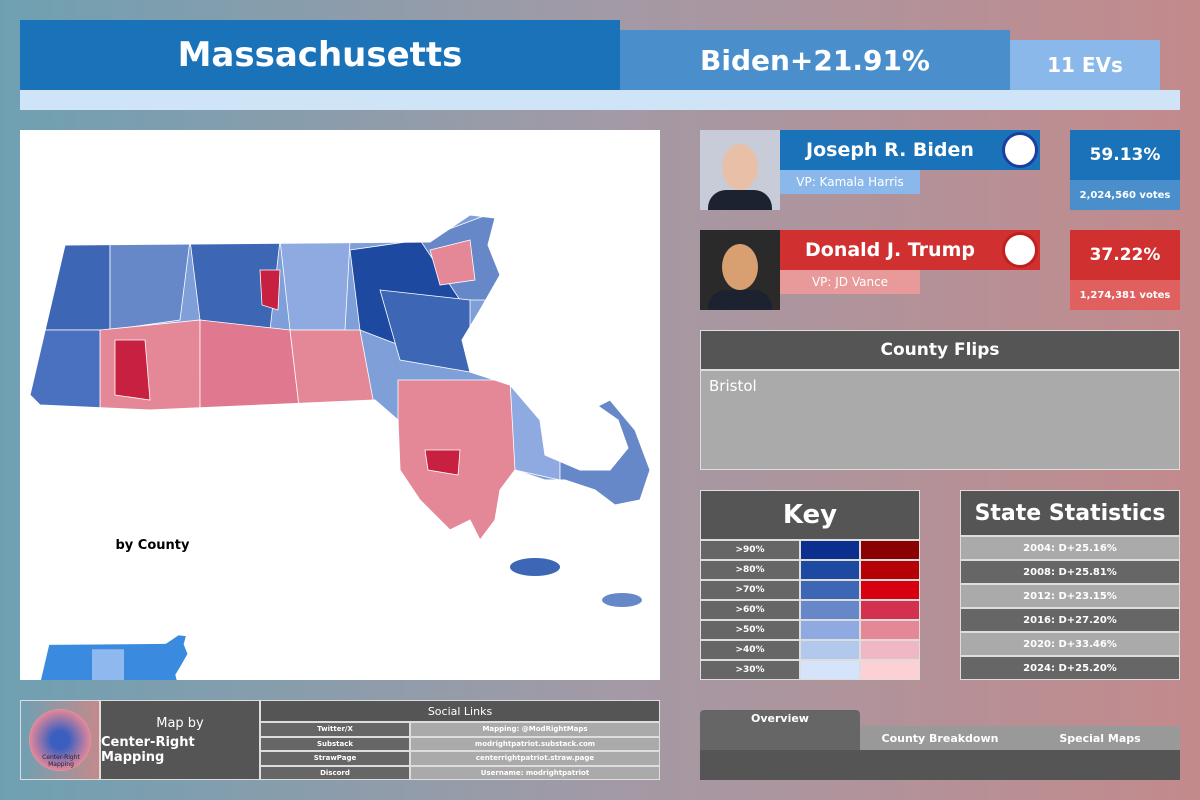  Describe the element at coordinates (910, 250) in the screenshot. I see `candidate-name: Donald J. Trump` at that location.